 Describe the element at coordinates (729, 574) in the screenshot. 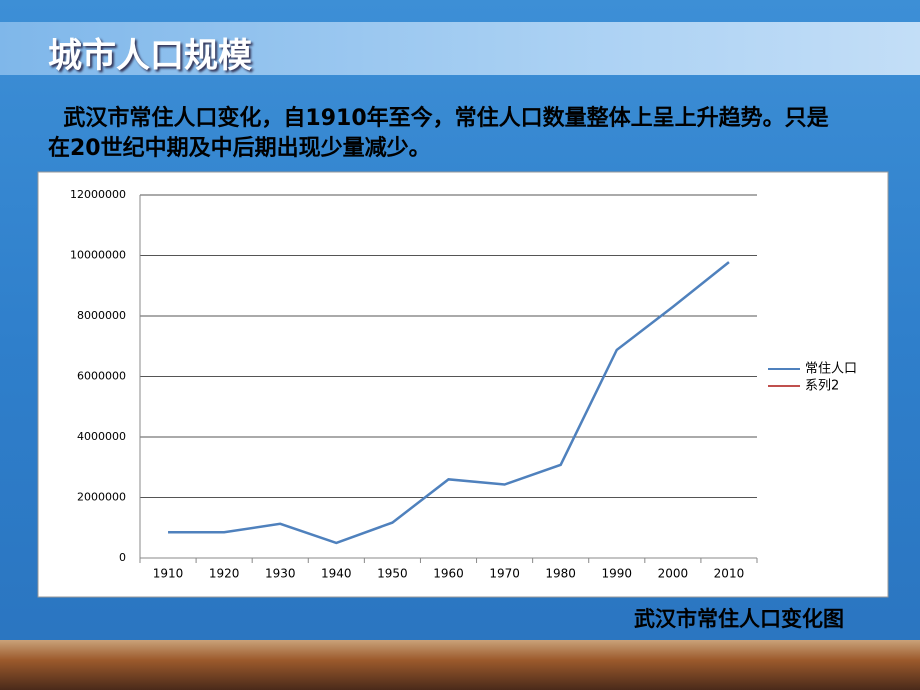

I see `x-tick-label: 2010` at that location.